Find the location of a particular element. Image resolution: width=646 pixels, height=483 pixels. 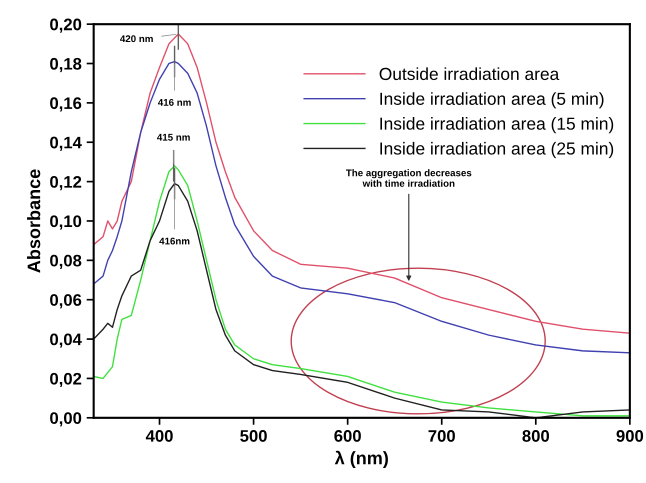

y-tick-label: 0,20 is located at coordinates (66, 25).